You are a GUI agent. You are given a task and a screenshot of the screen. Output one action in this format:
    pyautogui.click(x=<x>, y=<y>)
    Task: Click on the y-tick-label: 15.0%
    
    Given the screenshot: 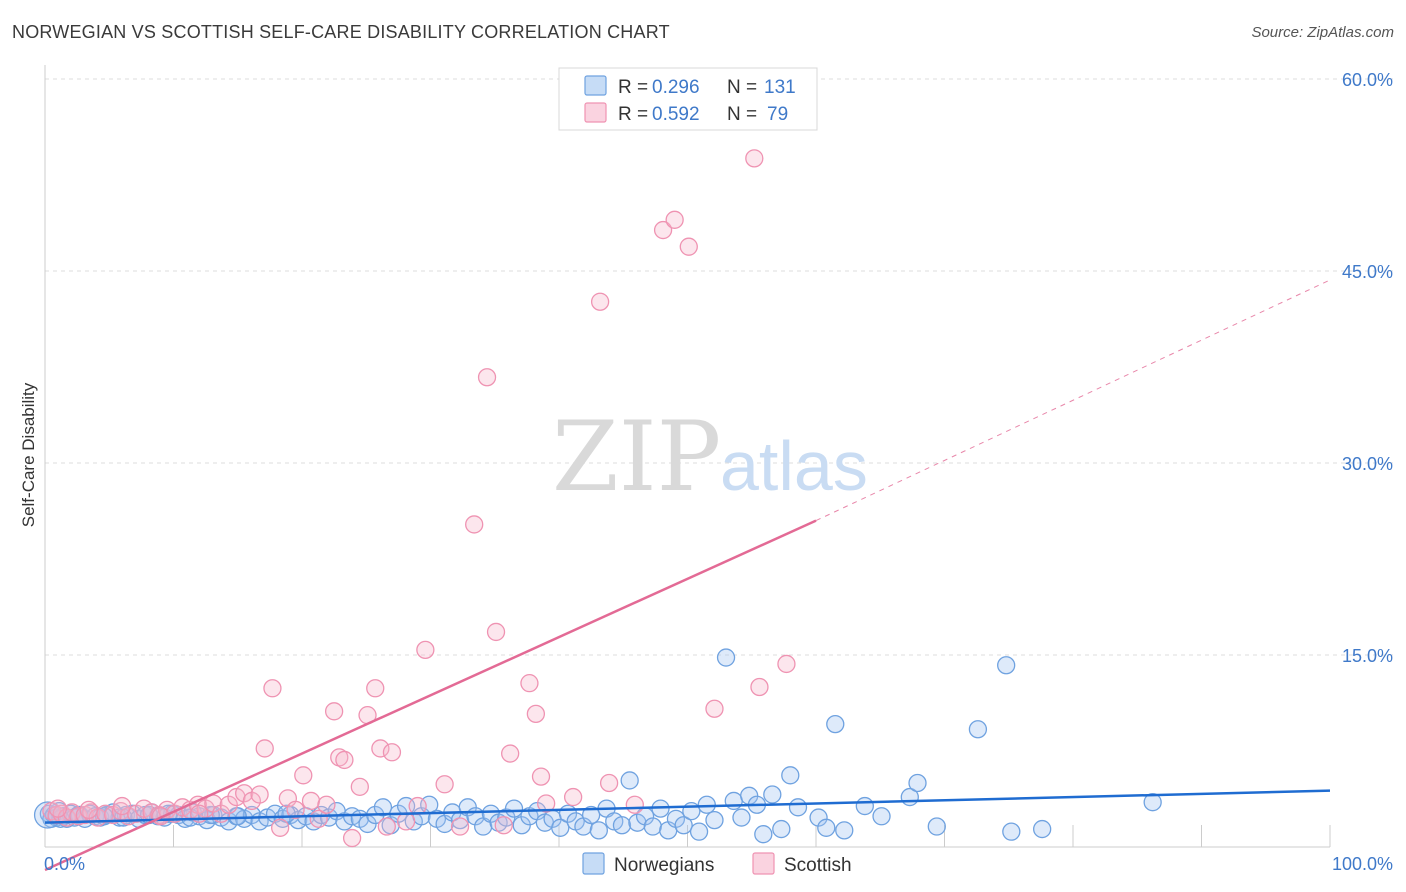 What is the action you would take?
    pyautogui.click(x=1367, y=656)
    